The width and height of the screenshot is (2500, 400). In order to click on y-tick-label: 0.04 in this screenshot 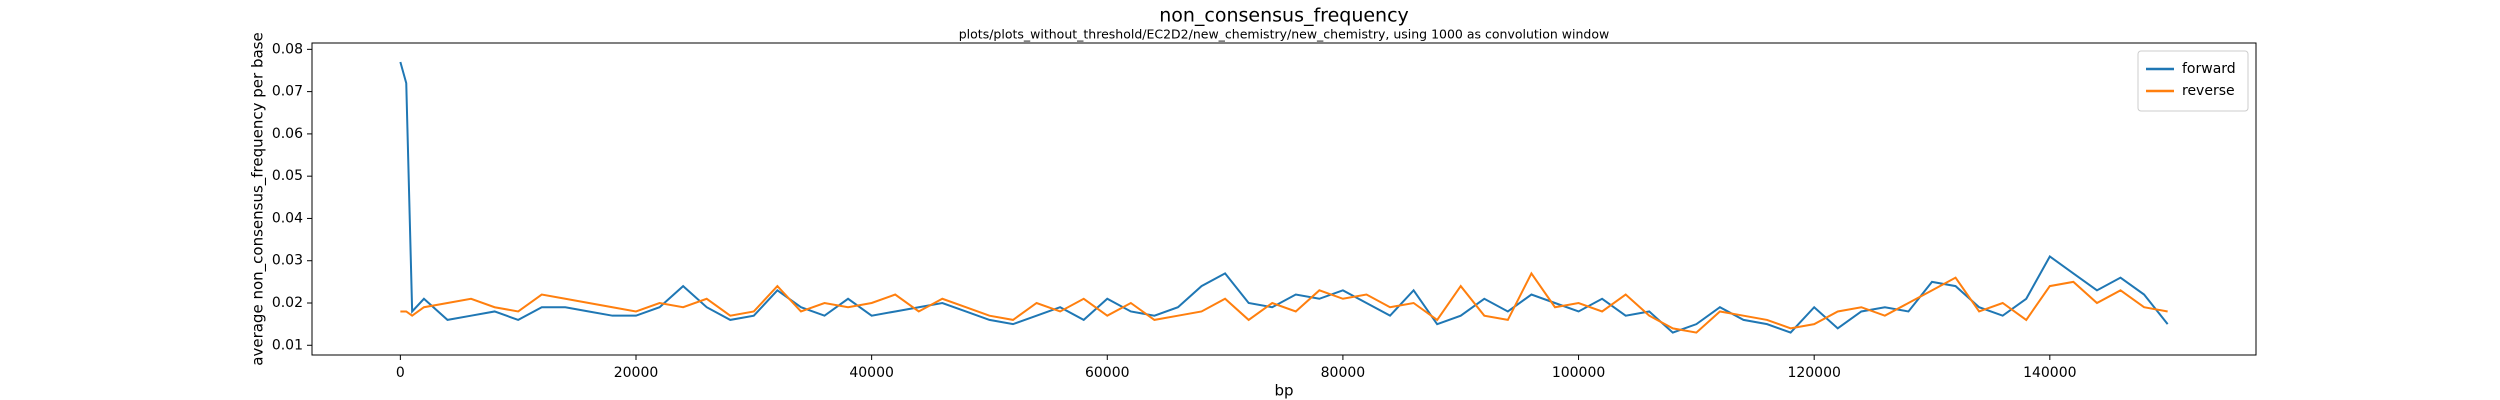, I will do `click(287, 218)`.